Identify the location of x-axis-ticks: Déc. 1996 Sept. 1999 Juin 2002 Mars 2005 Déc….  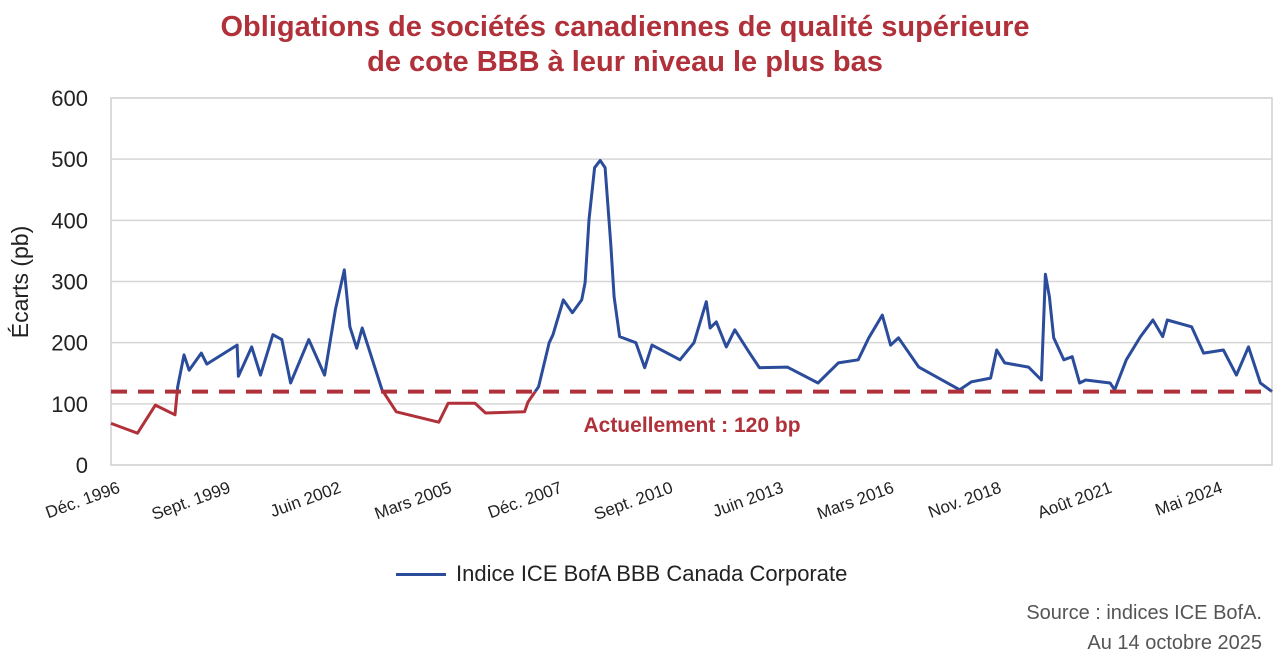
(634, 501).